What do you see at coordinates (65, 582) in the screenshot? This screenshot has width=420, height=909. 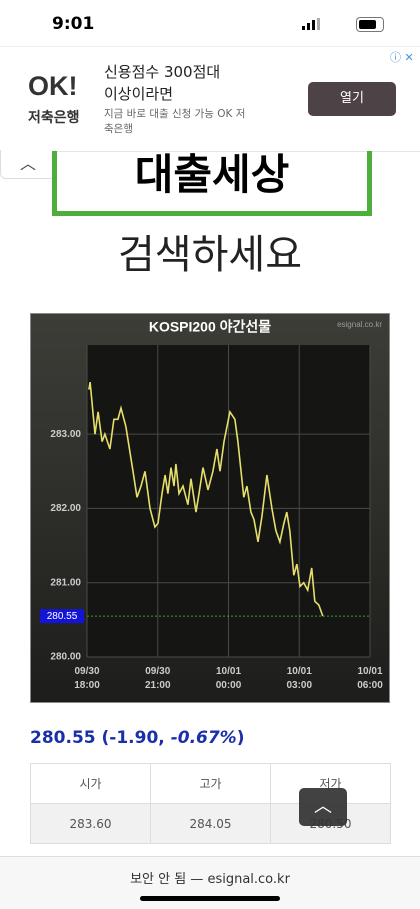 I see `y-tick-label: 281.00` at bounding box center [65, 582].